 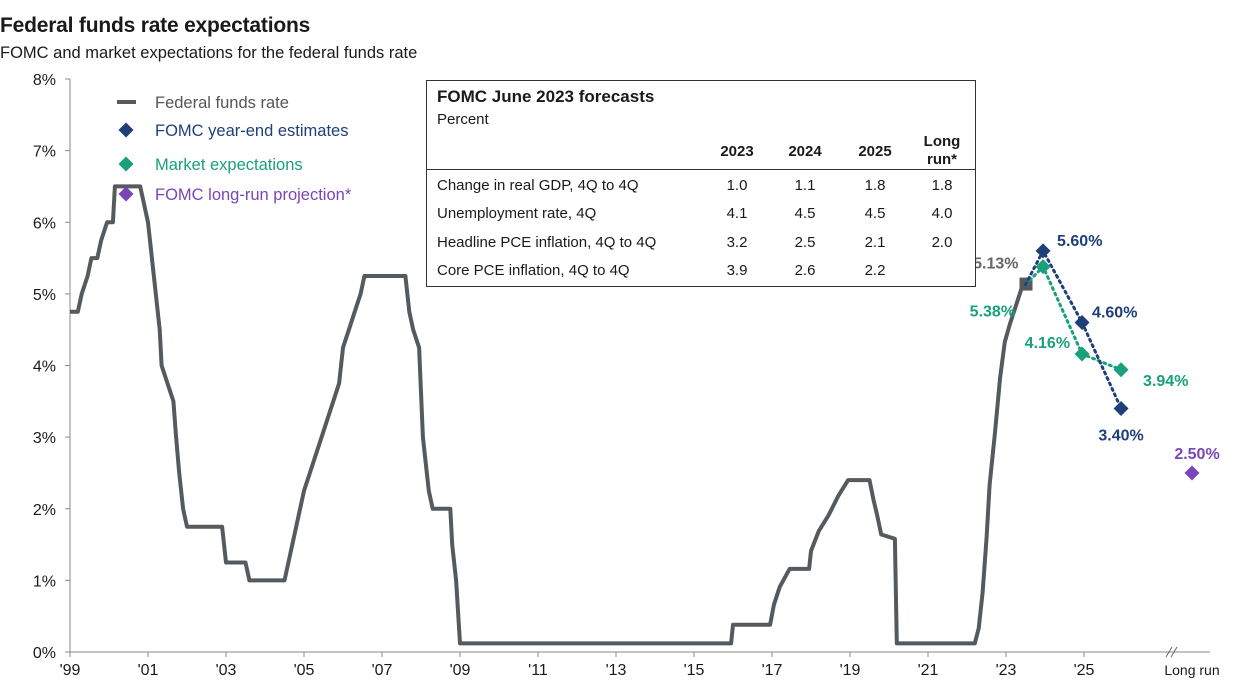 What do you see at coordinates (1196, 454) in the screenshot?
I see `long-run-projection-label: 2.50%` at bounding box center [1196, 454].